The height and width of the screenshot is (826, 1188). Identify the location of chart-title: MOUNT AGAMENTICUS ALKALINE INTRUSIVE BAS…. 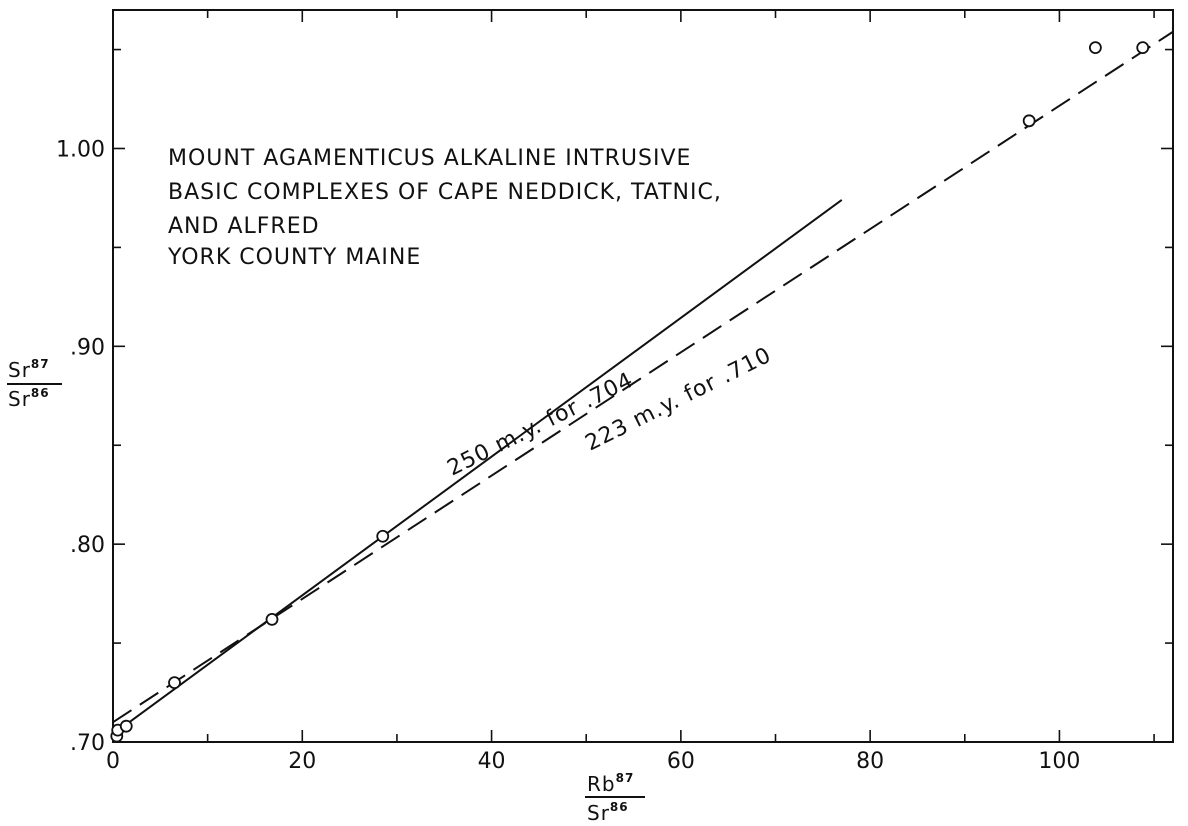
(444, 208).